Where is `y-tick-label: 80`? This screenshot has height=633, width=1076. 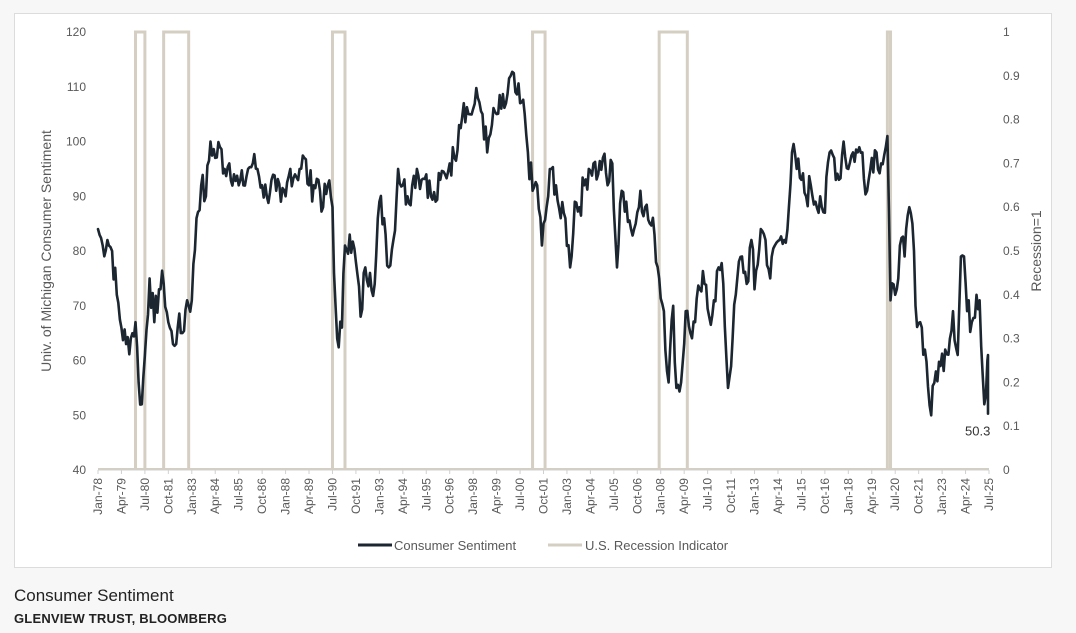
y-tick-label: 80 is located at coordinates (80, 251).